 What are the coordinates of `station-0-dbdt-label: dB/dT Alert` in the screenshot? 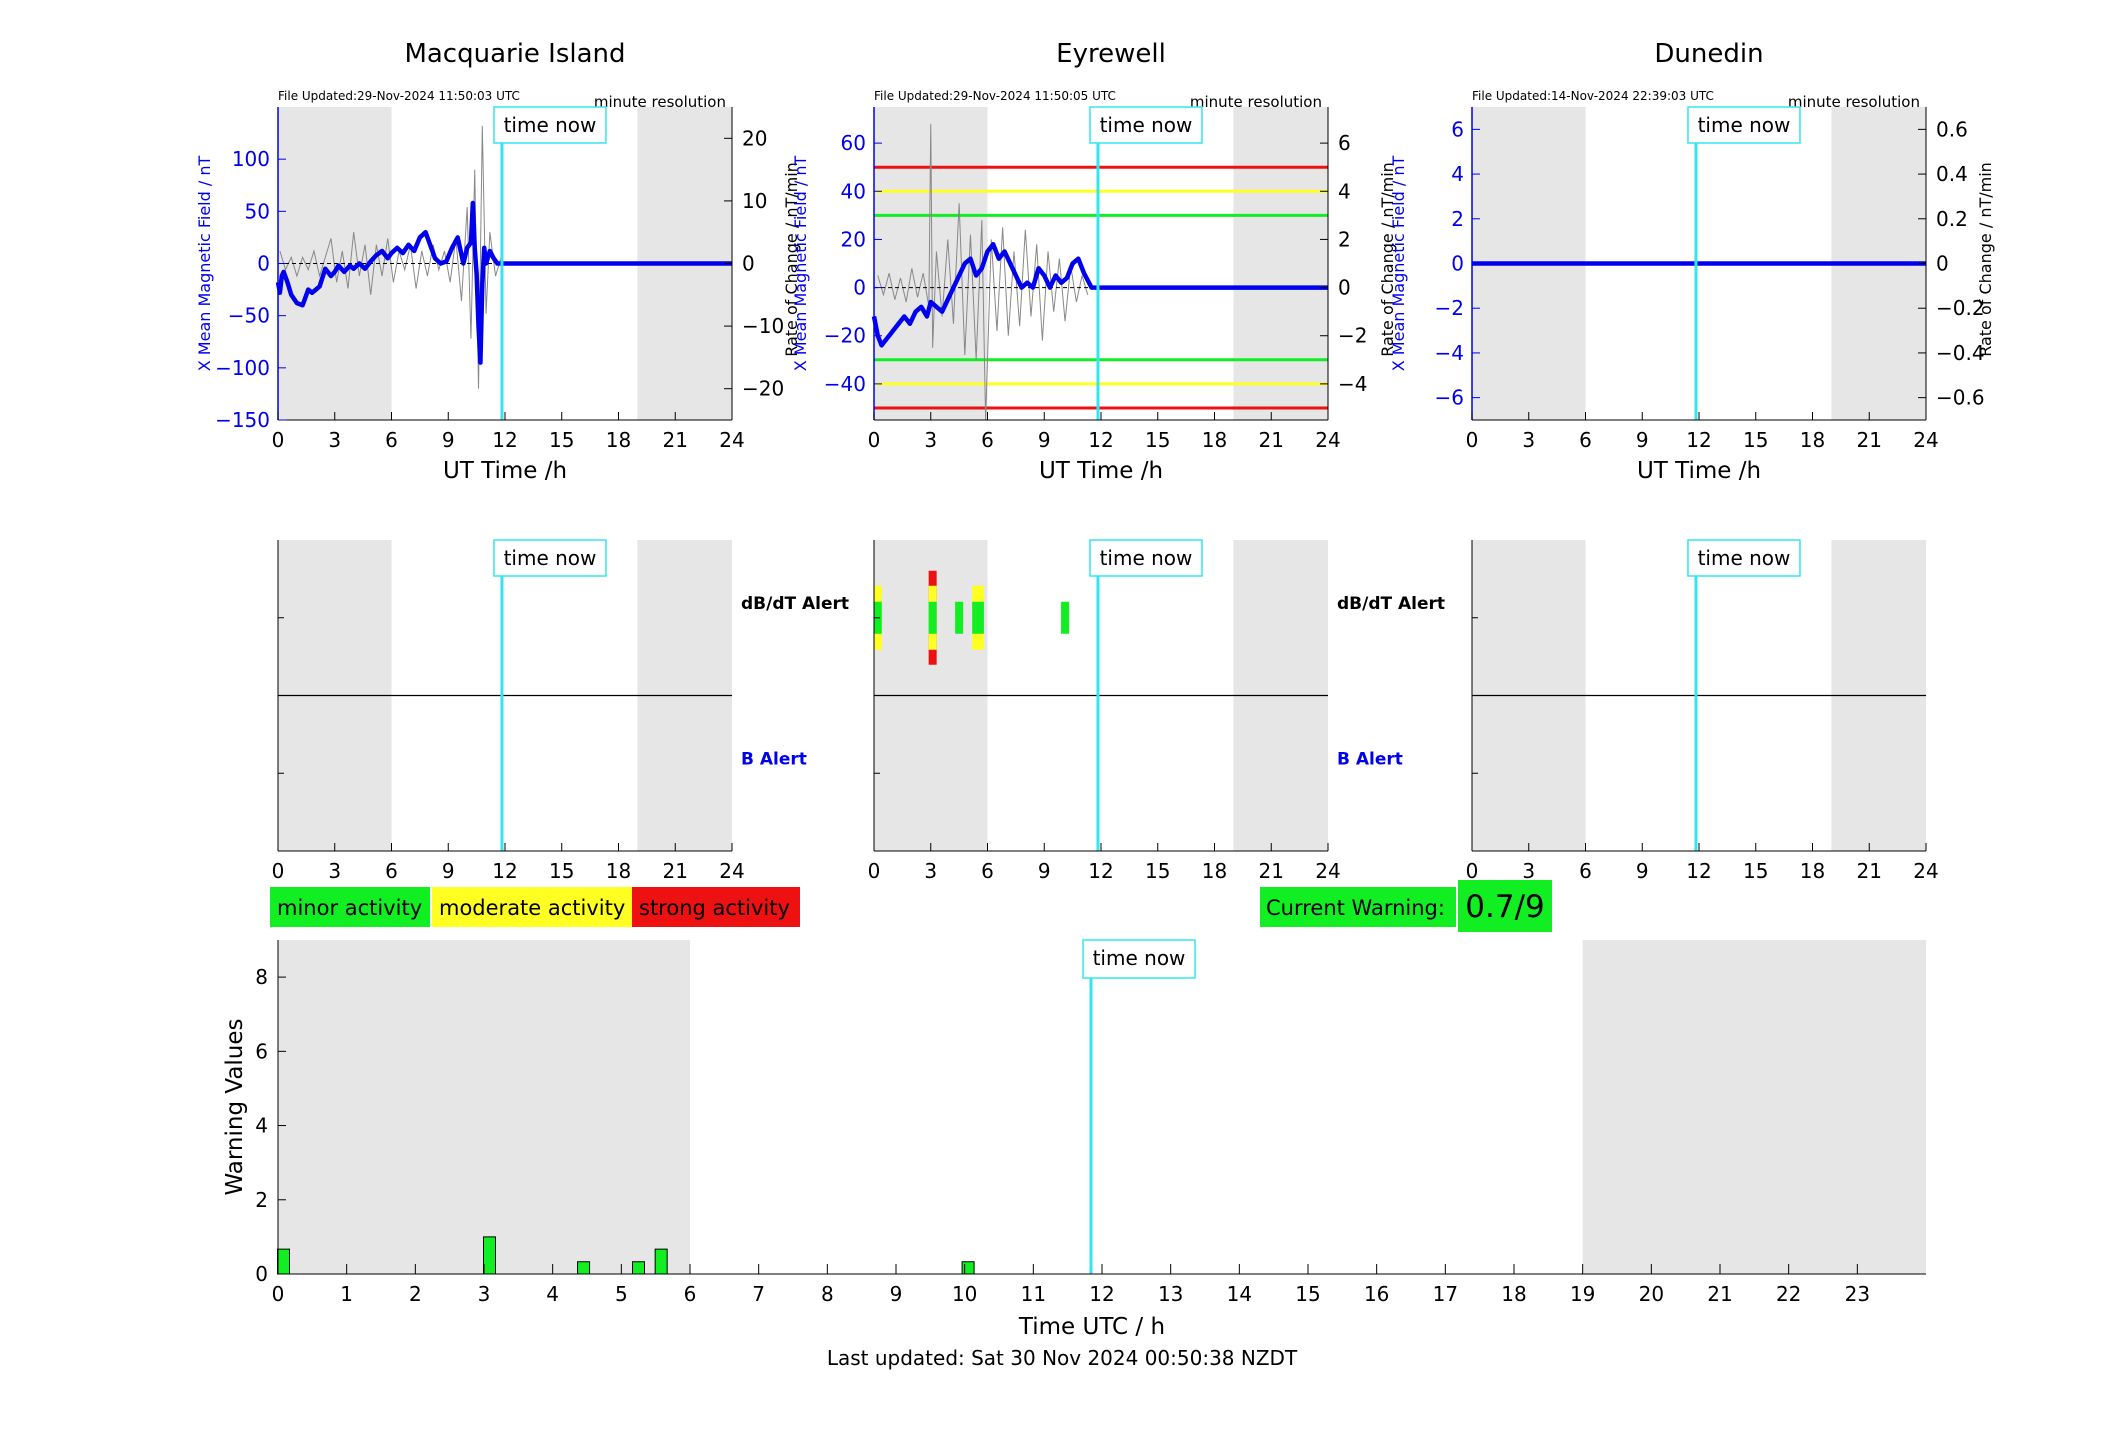 It's located at (795, 604).